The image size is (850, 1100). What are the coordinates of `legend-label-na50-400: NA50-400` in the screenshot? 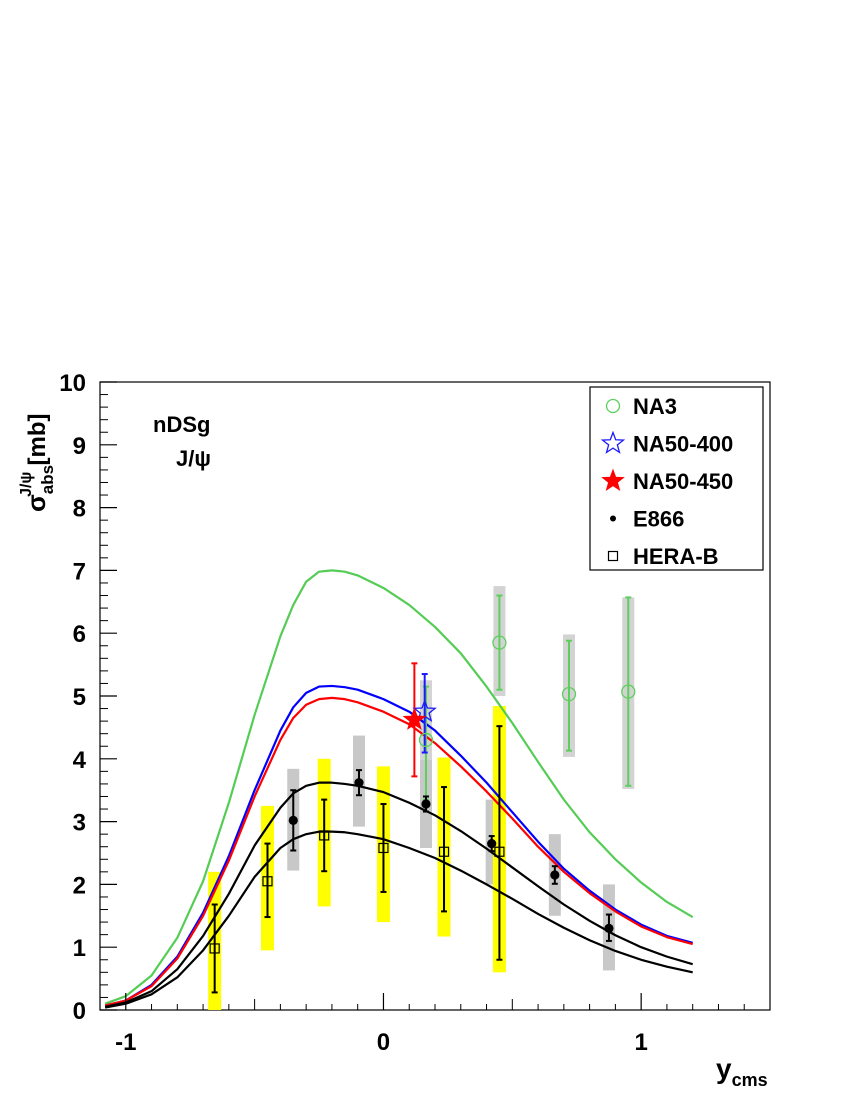 It's located at (683, 444).